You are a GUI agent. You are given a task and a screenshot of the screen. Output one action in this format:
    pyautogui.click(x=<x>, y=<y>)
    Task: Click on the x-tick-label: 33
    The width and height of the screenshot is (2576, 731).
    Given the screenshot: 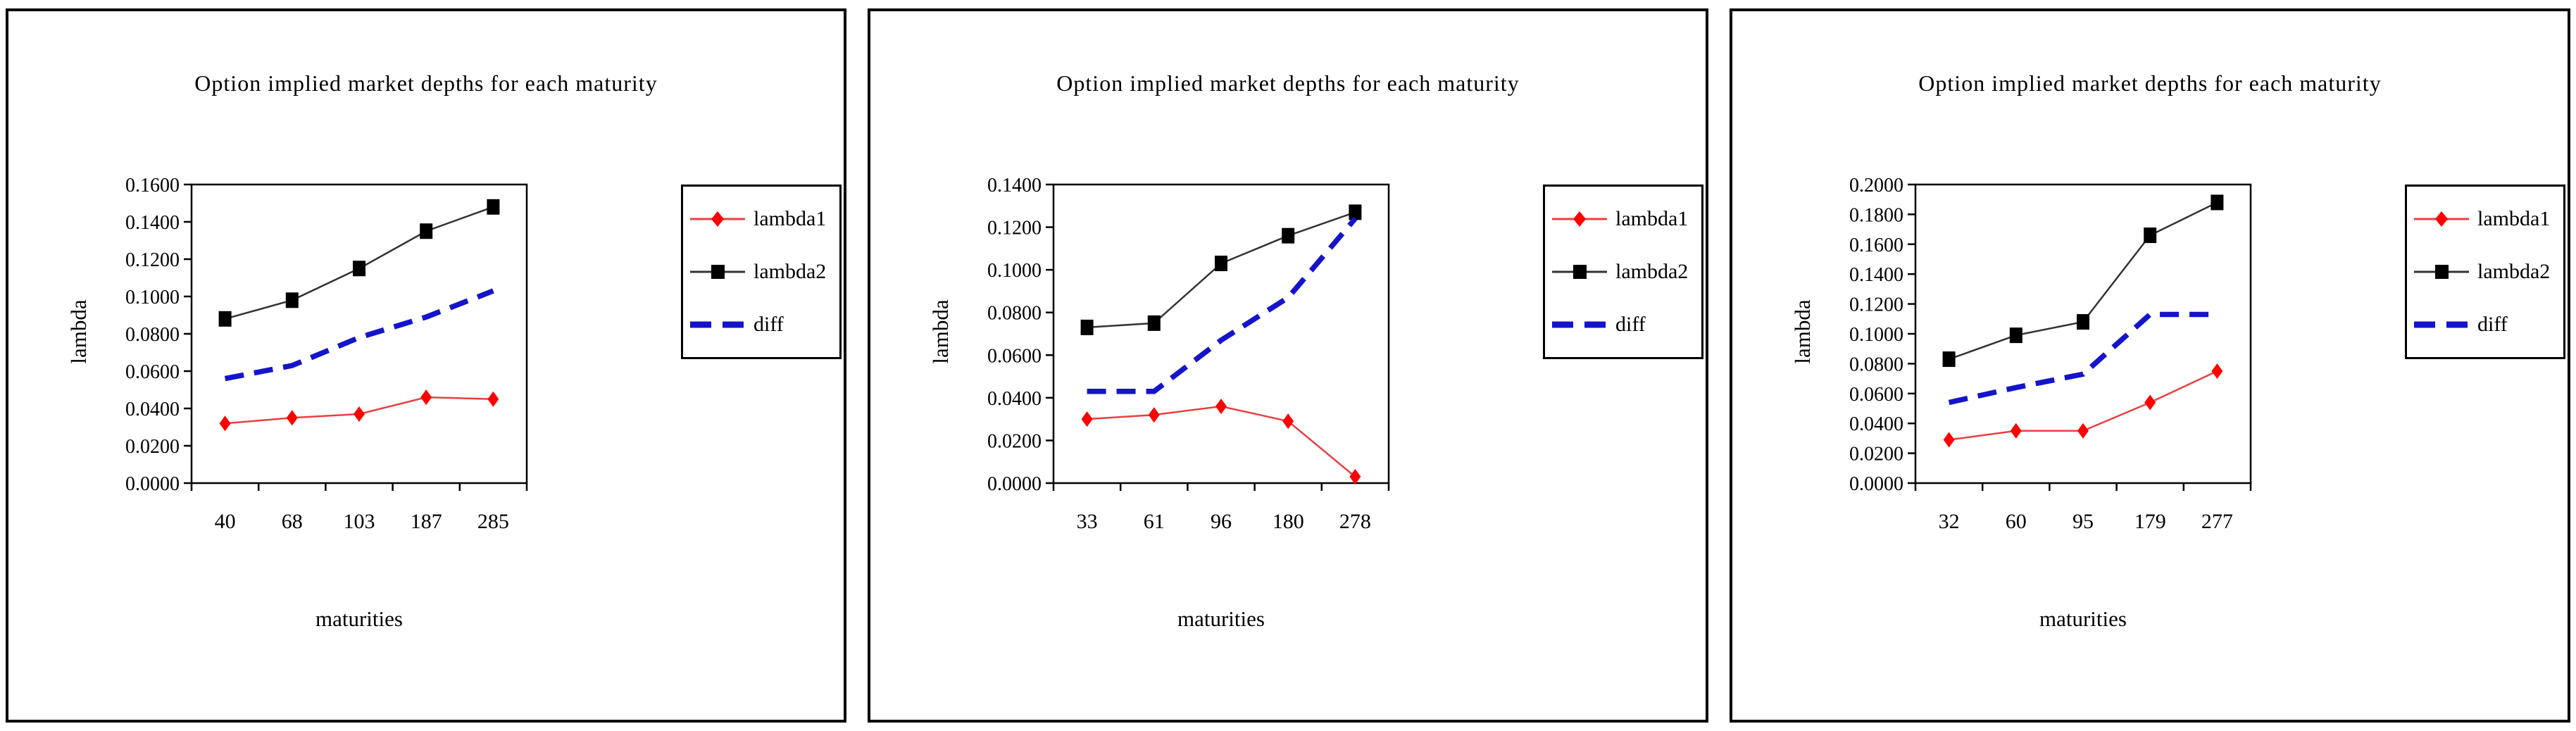 What is the action you would take?
    pyautogui.click(x=1087, y=521)
    